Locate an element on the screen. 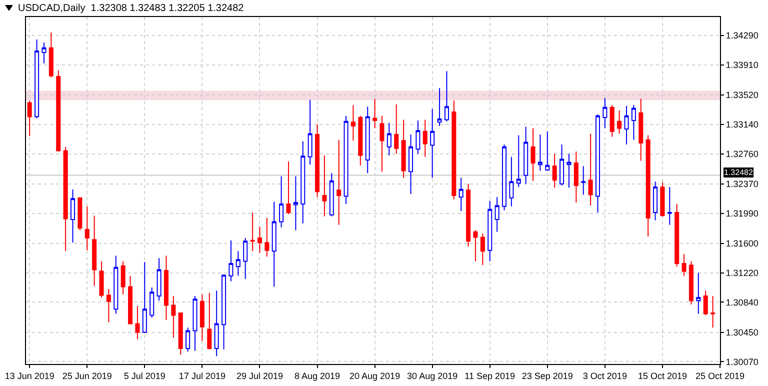 This screenshot has height=386, width=768. y-tick-label: 1.30450 is located at coordinates (742, 332).